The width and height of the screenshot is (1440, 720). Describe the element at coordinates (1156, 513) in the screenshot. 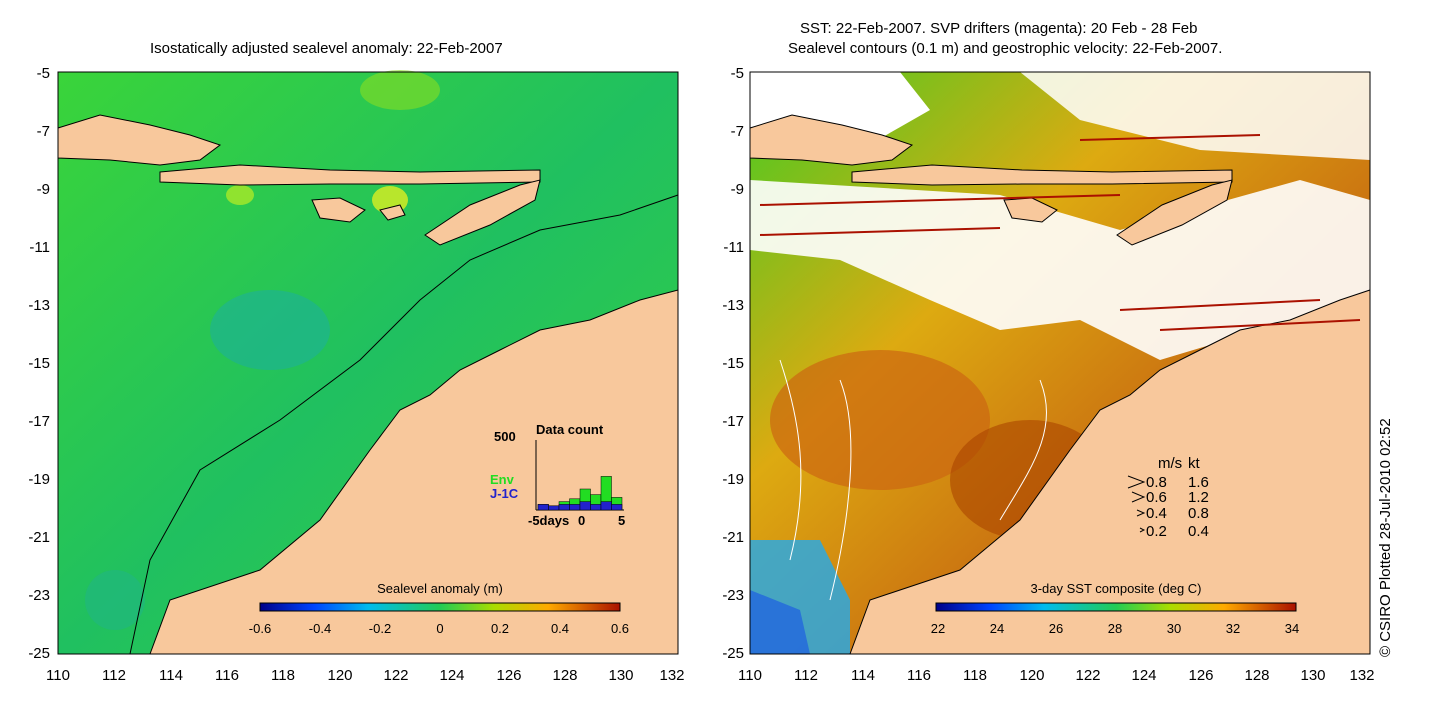

I see `legend-ms: 0.4` at that location.